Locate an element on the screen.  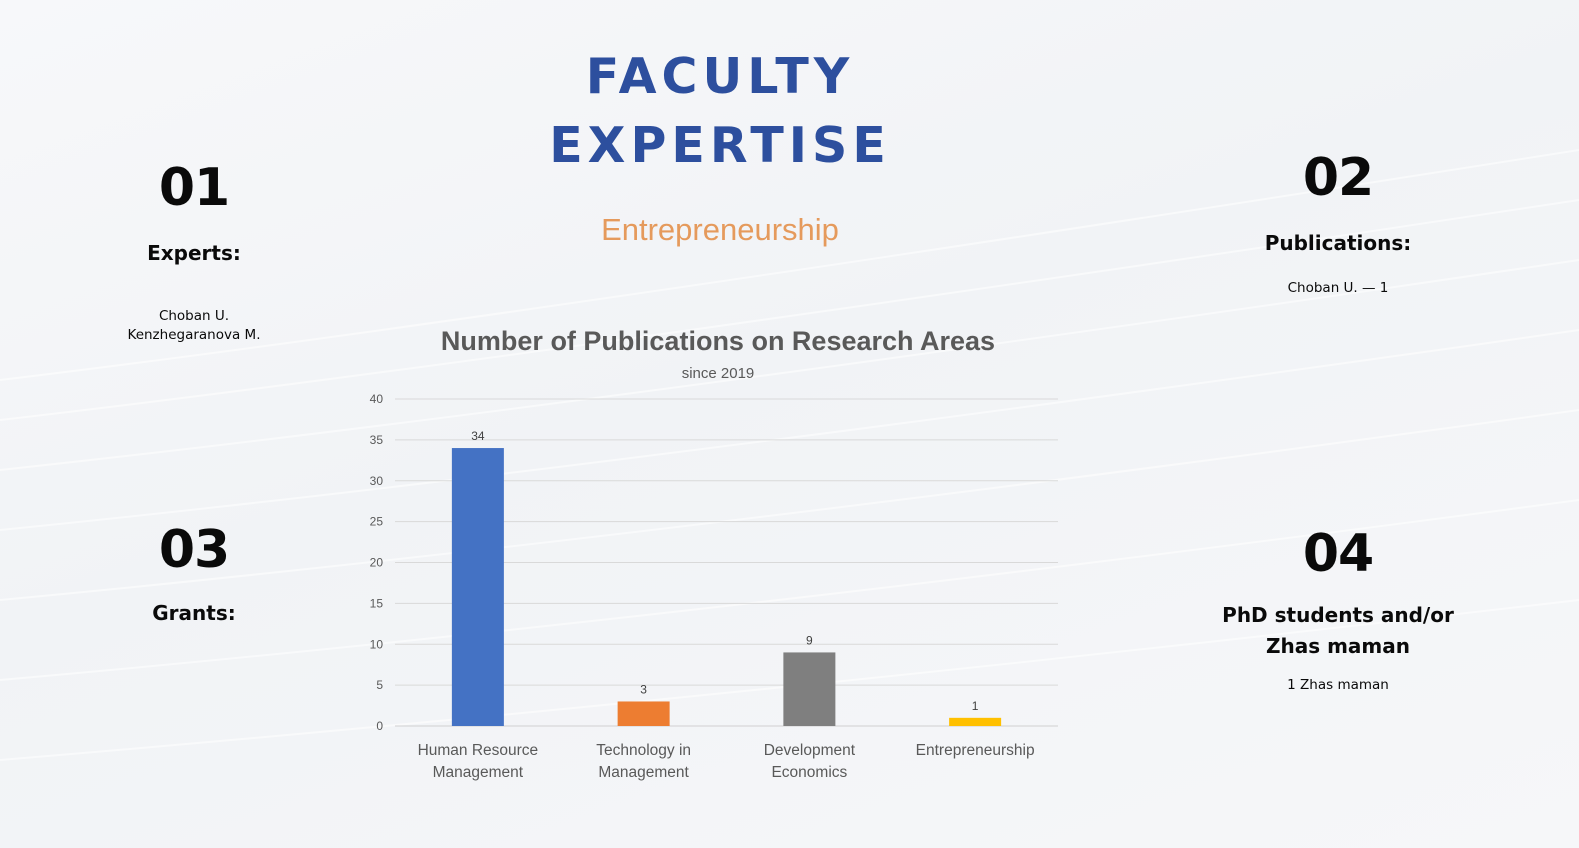
block-heading: Experts: is located at coordinates (194, 253).